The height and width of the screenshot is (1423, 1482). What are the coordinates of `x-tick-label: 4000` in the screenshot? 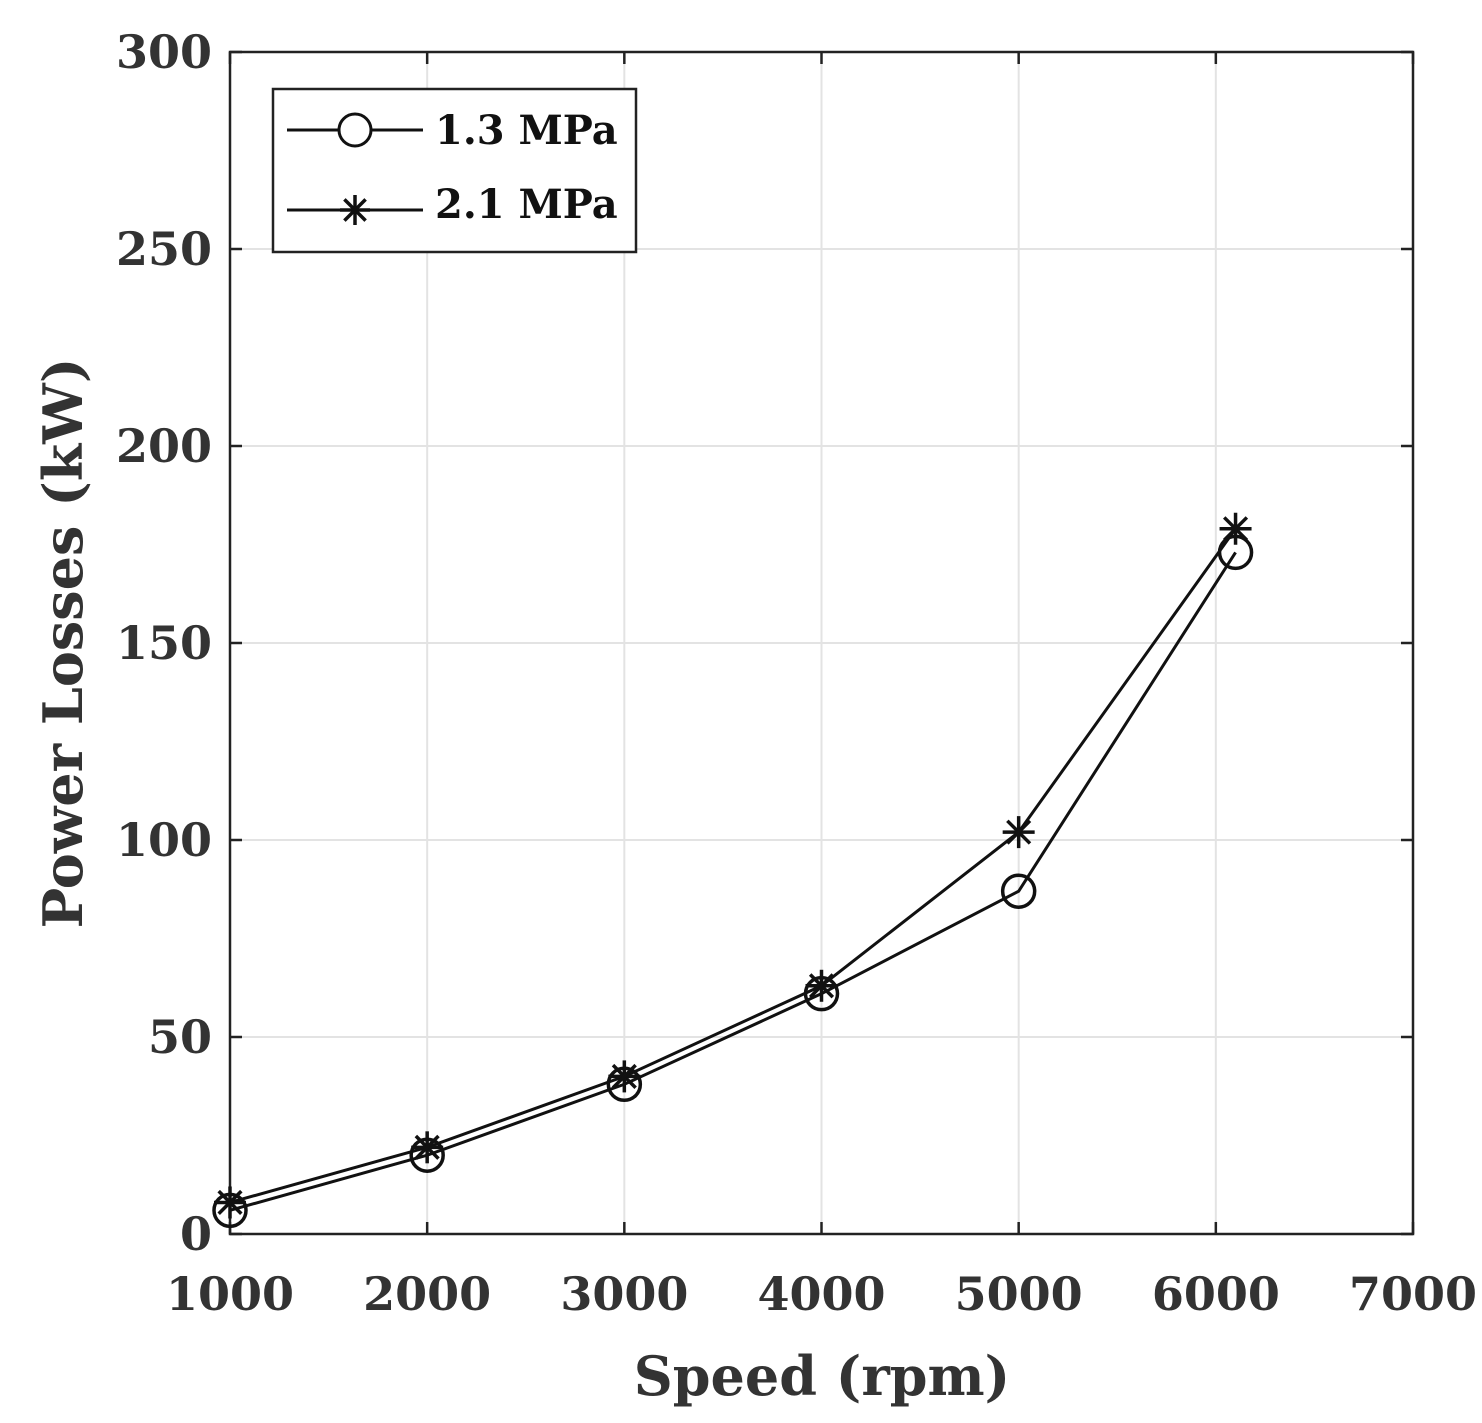 It's located at (821, 1294).